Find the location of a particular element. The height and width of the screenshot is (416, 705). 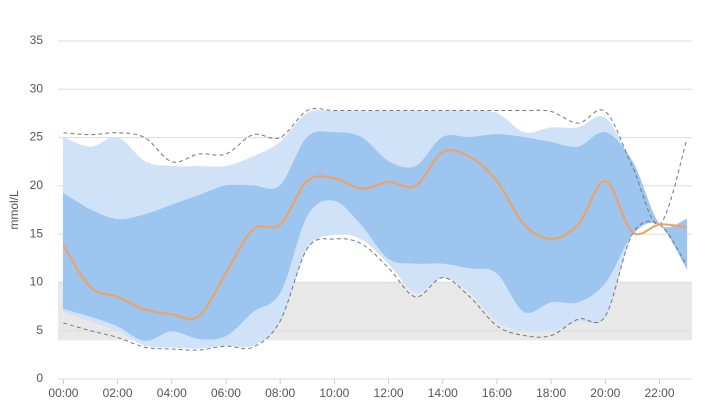

x-tick-label: 06:00 is located at coordinates (226, 393).